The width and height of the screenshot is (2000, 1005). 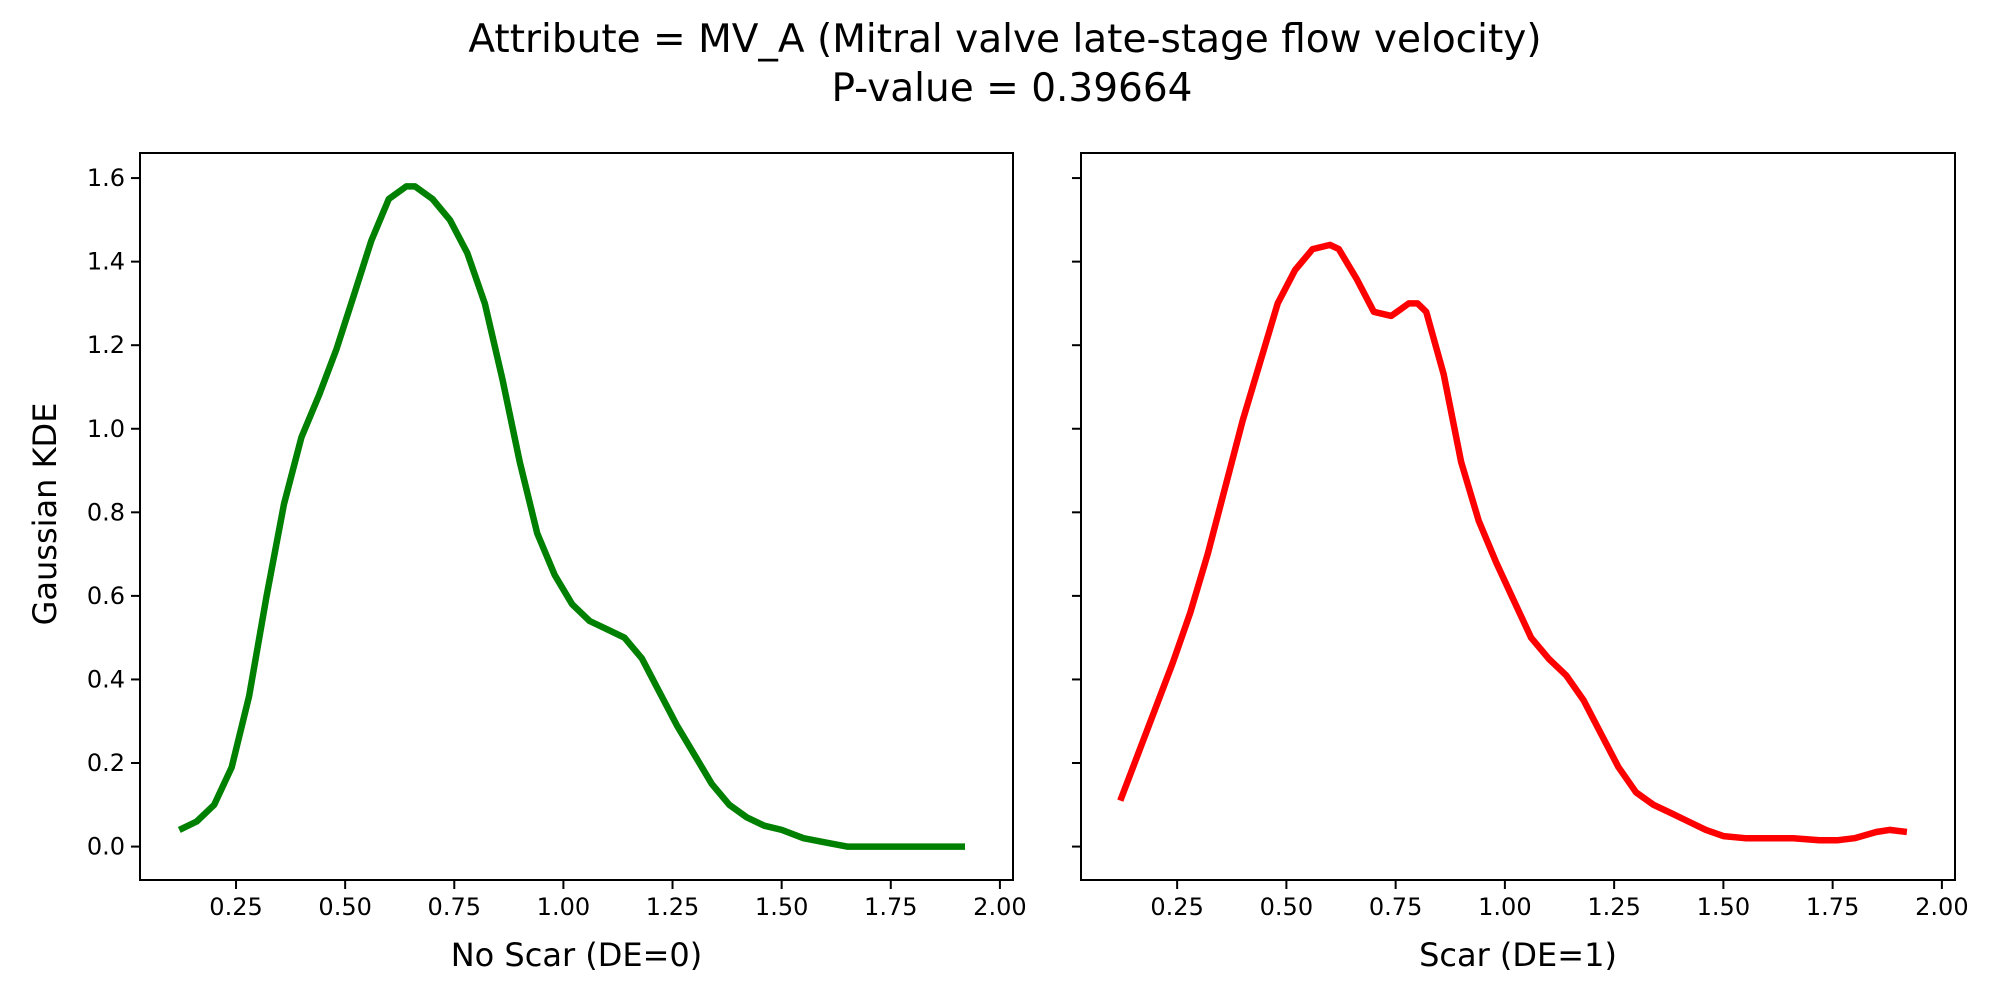 I want to click on x-tick-label-no-scar: 1.00, so click(x=563, y=907).